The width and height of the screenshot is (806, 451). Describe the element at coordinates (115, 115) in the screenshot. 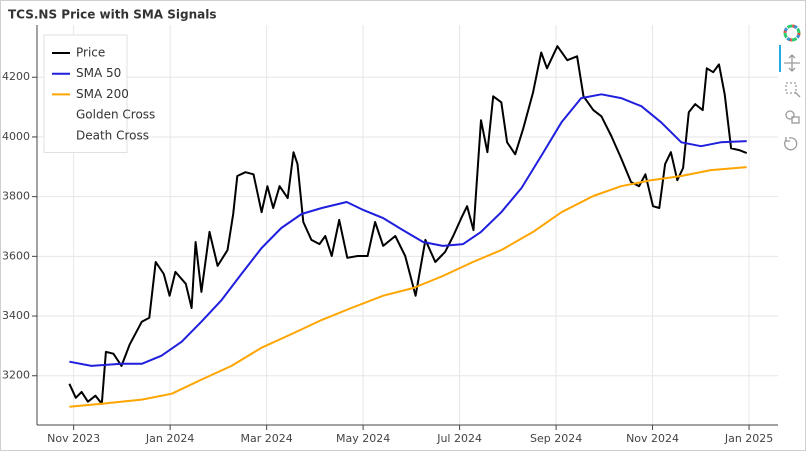

I see `legend-label: Golden Cross` at that location.